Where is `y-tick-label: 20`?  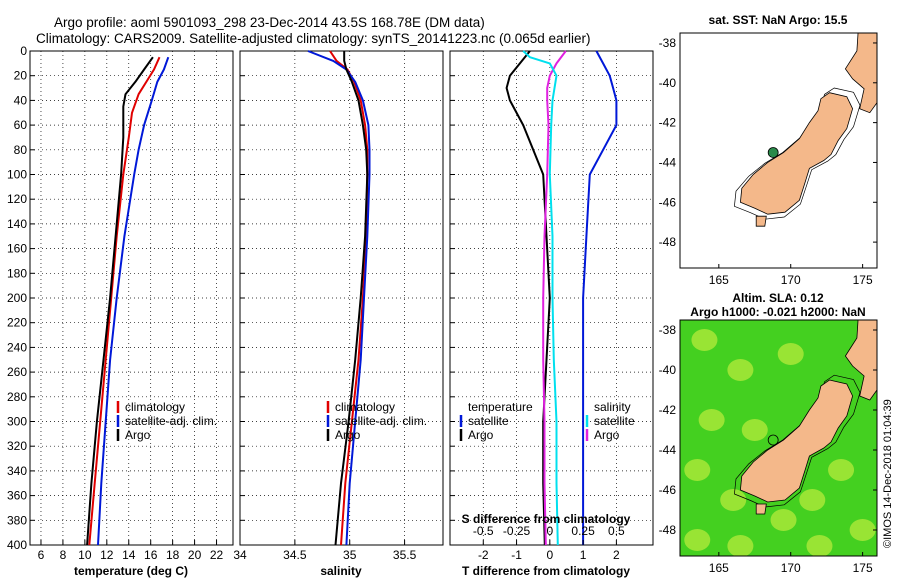
y-tick-label: 20 is located at coordinates (21, 76).